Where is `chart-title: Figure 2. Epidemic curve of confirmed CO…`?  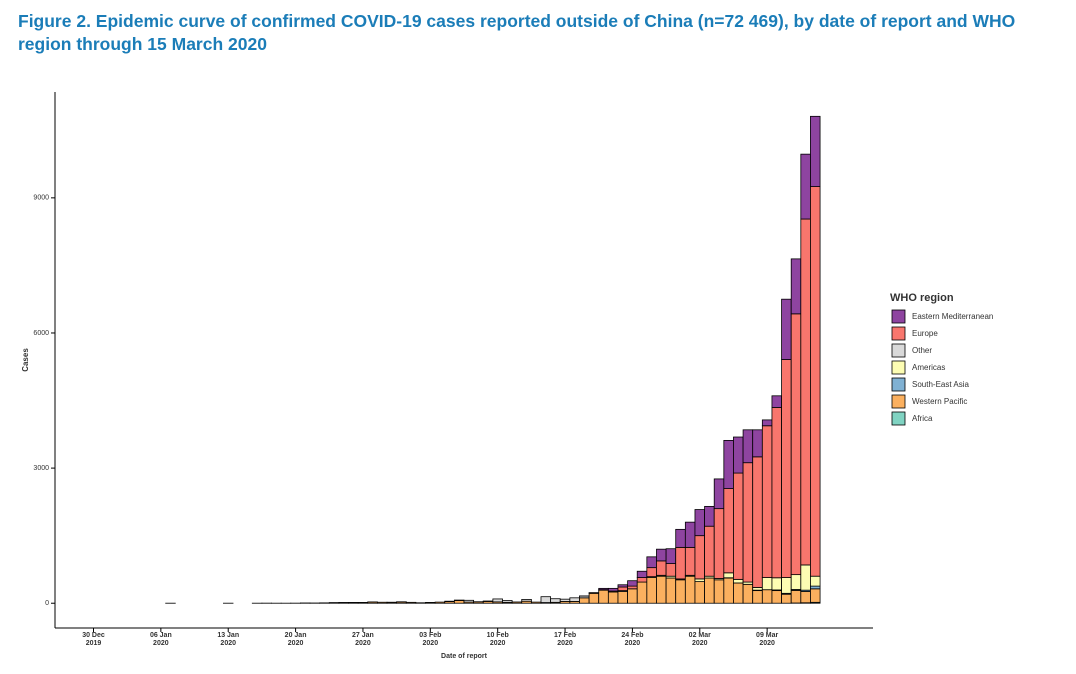 chart-title: Figure 2. Epidemic curve of confirmed CO… is located at coordinates (517, 32).